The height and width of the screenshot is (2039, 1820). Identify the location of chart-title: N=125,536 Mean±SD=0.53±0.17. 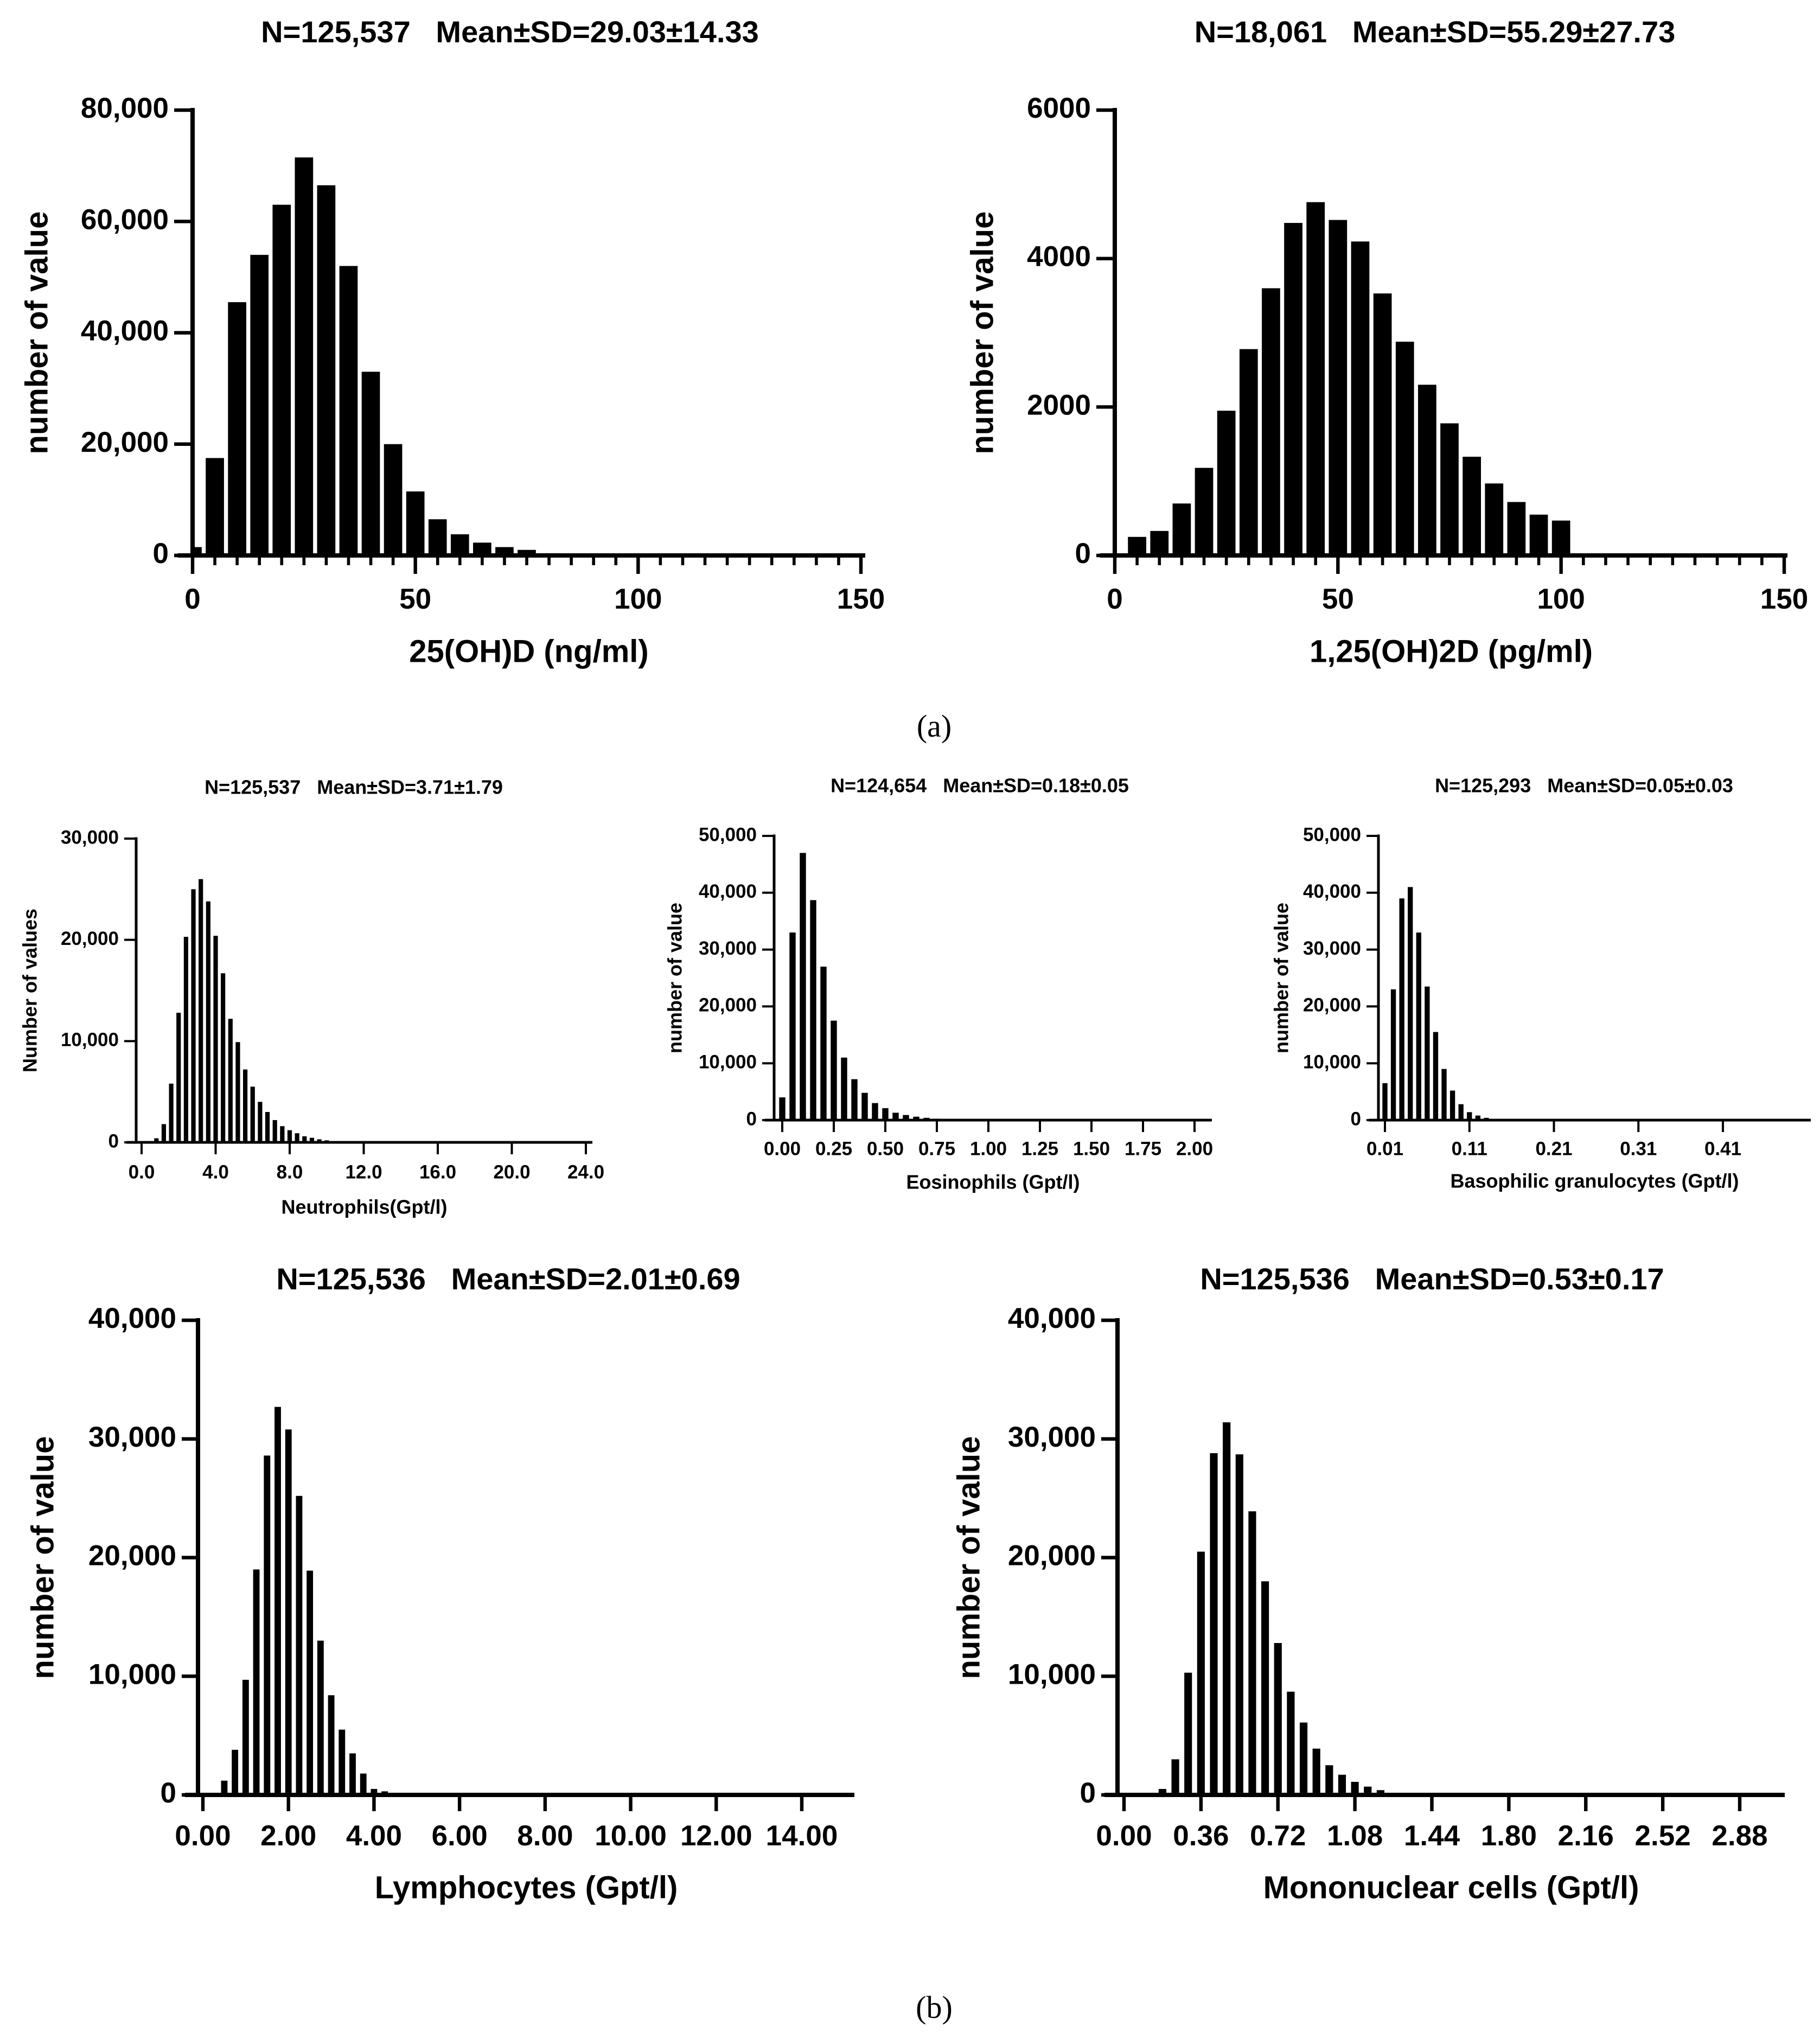
(1432, 1279).